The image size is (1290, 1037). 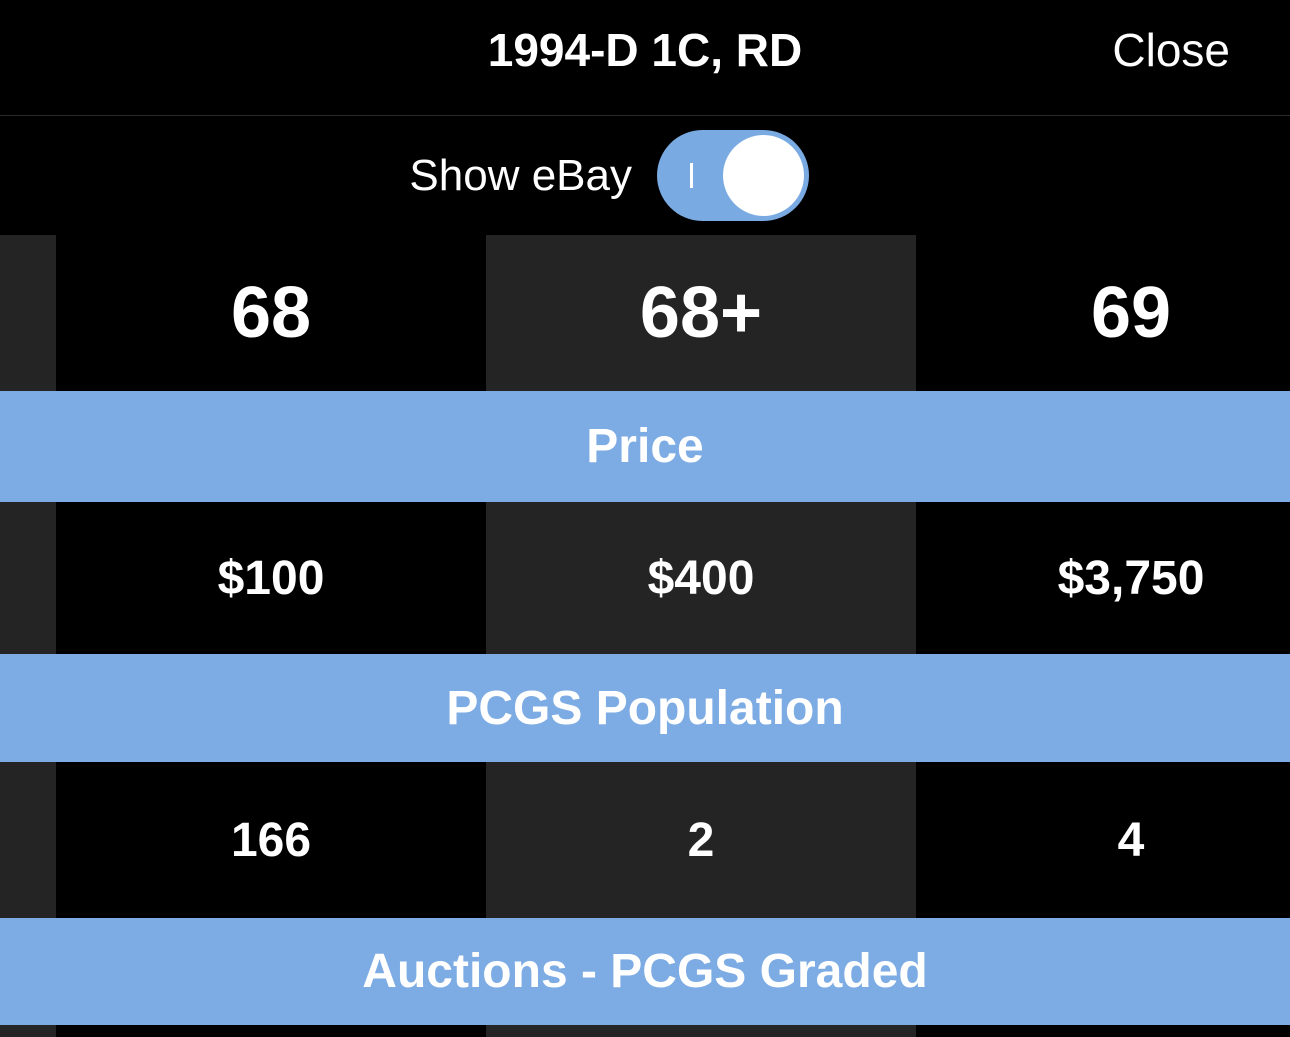 What do you see at coordinates (701, 840) in the screenshot?
I see `value-cell: 2` at bounding box center [701, 840].